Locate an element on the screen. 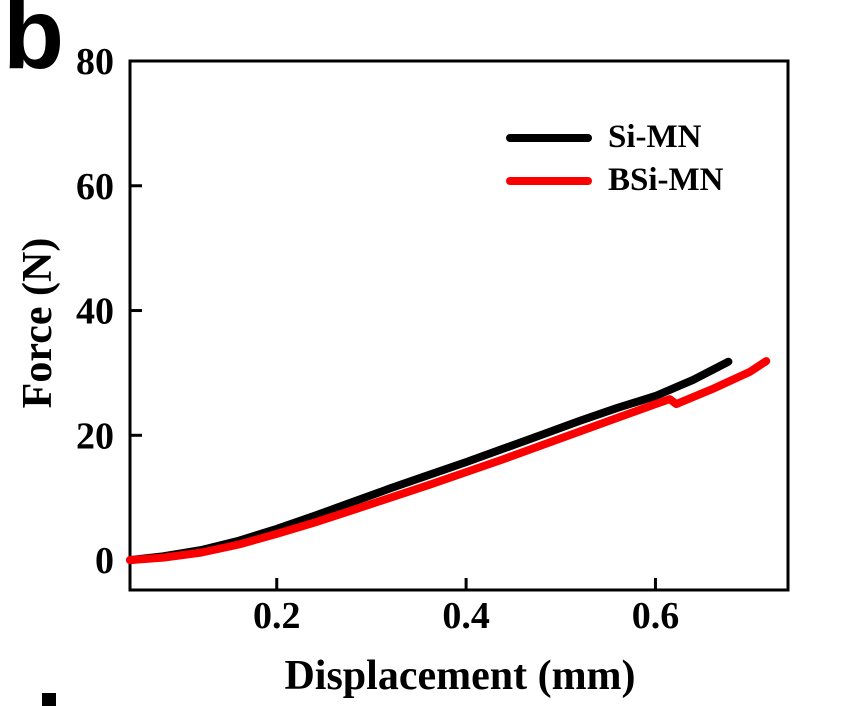 The image size is (843, 706). legend-line-si-mn-icon is located at coordinates (549, 137).